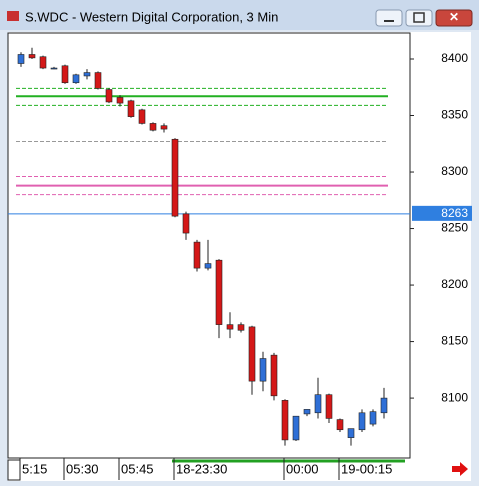 This screenshot has width=479, height=491. What do you see at coordinates (454, 341) in the screenshot?
I see `y-tick-label: 8150` at bounding box center [454, 341].